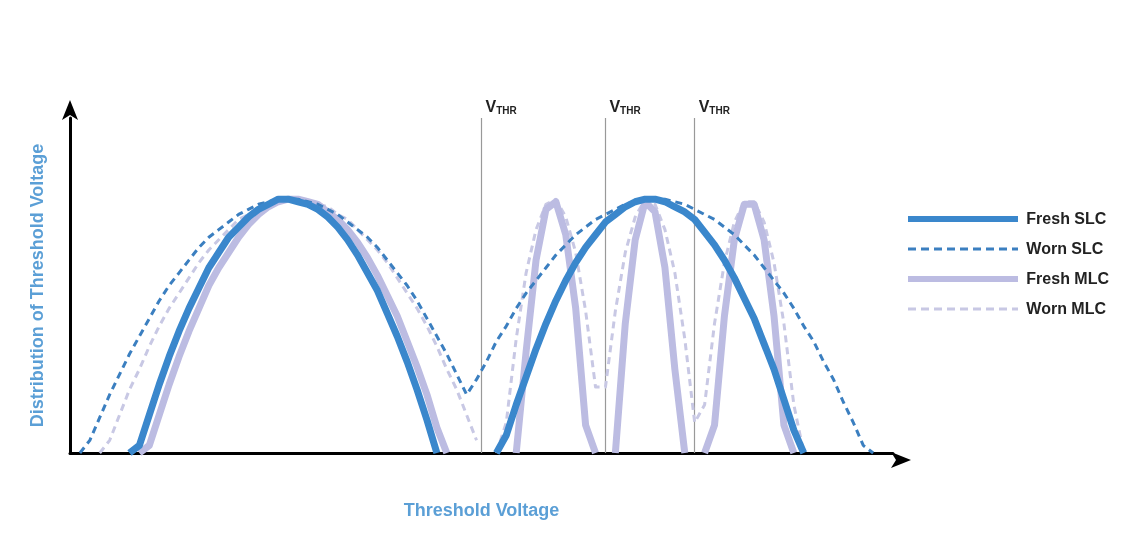 Image resolution: width=1125 pixels, height=536 pixels. Describe the element at coordinates (1066, 219) in the screenshot. I see `text: Fresh SLC` at that location.